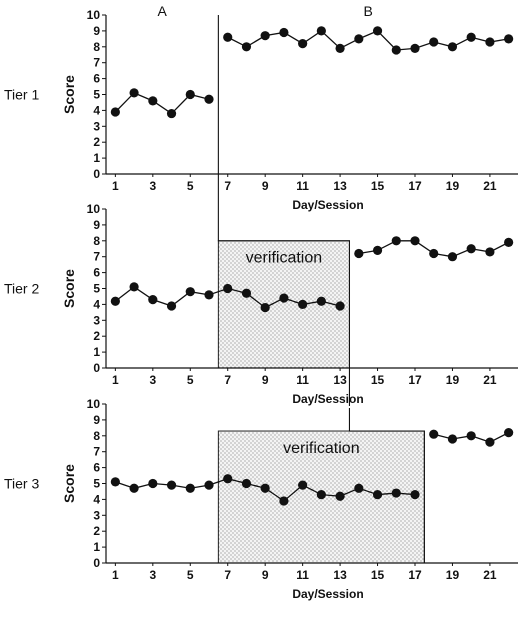 This screenshot has height=620, width=526. I want to click on y-tick-label: 6, so click(96, 468).